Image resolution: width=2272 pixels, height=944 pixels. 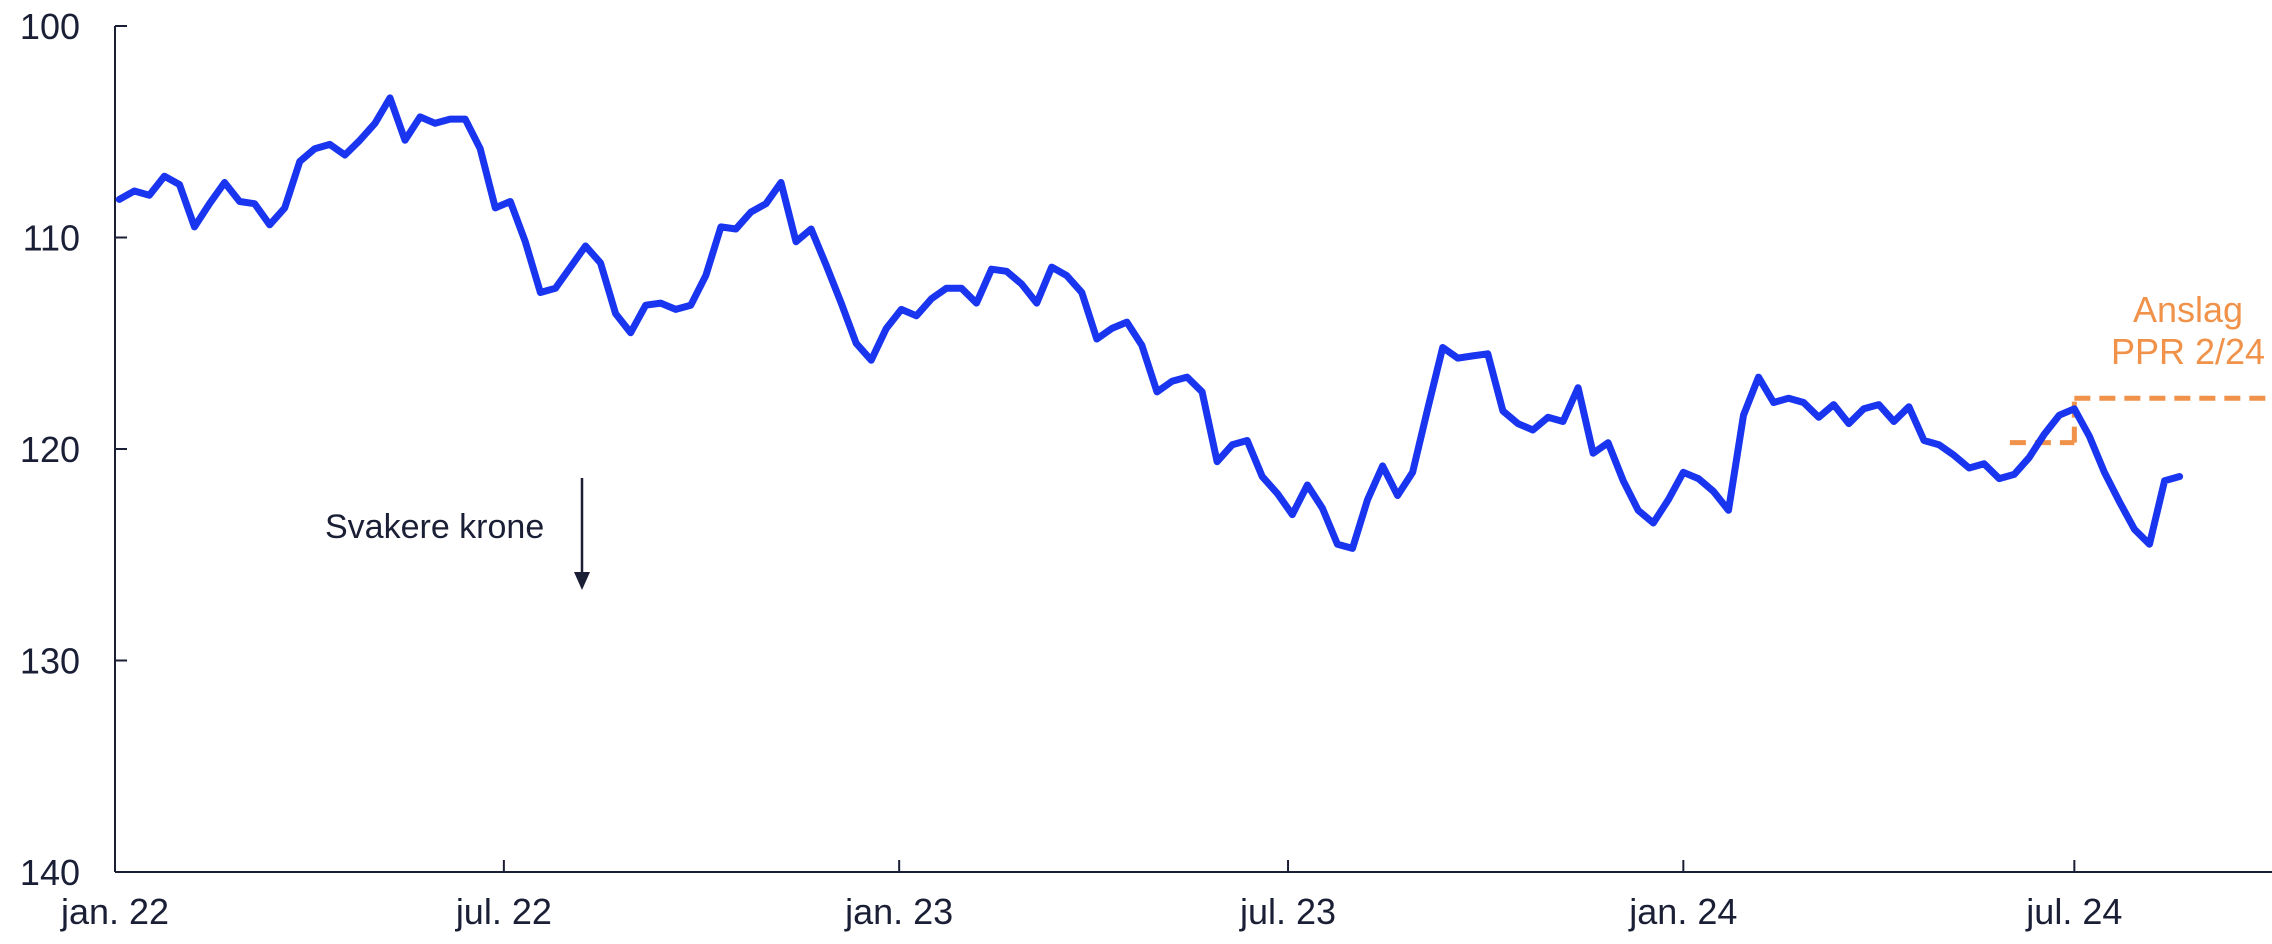 I want to click on x-tick-label: jul. 23, so click(x=1287, y=911).